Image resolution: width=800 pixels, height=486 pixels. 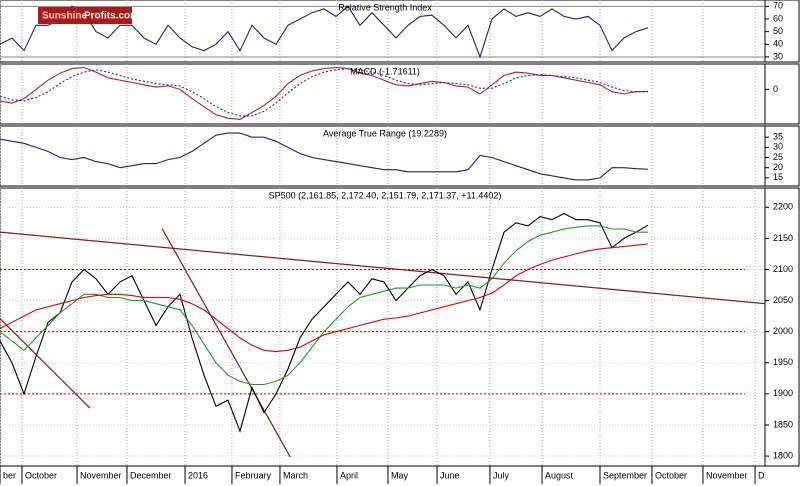 I want to click on y-tick-label: 40, so click(x=778, y=44).